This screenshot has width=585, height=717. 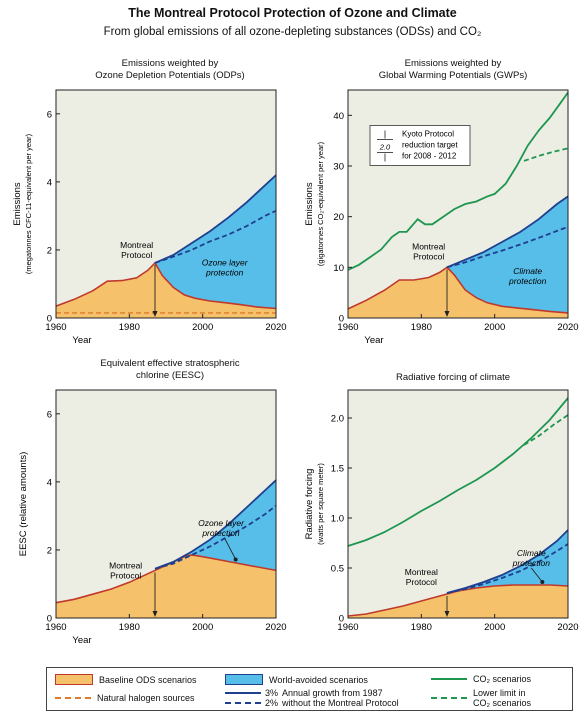 What do you see at coordinates (243, 703) in the screenshot?
I see `legend-swatch-growth2` at bounding box center [243, 703].